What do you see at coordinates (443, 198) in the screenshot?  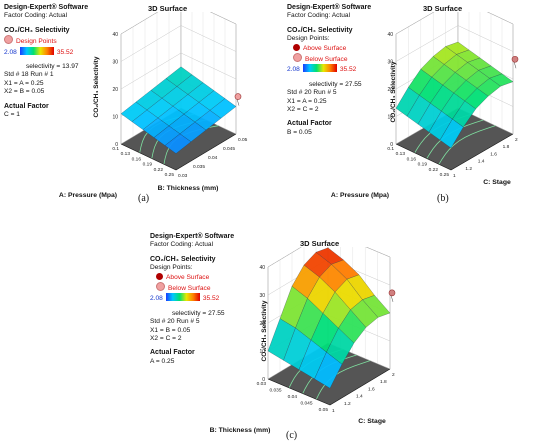 I see `caption: (b)` at bounding box center [443, 198].